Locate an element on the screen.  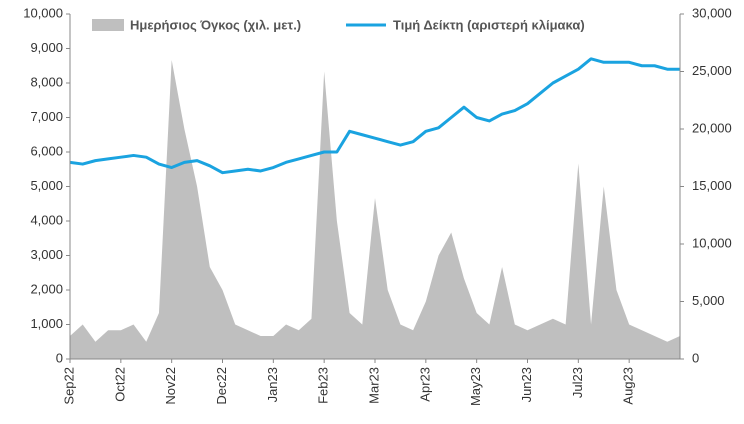
x-tick-label: May23 is located at coordinates (475, 386).